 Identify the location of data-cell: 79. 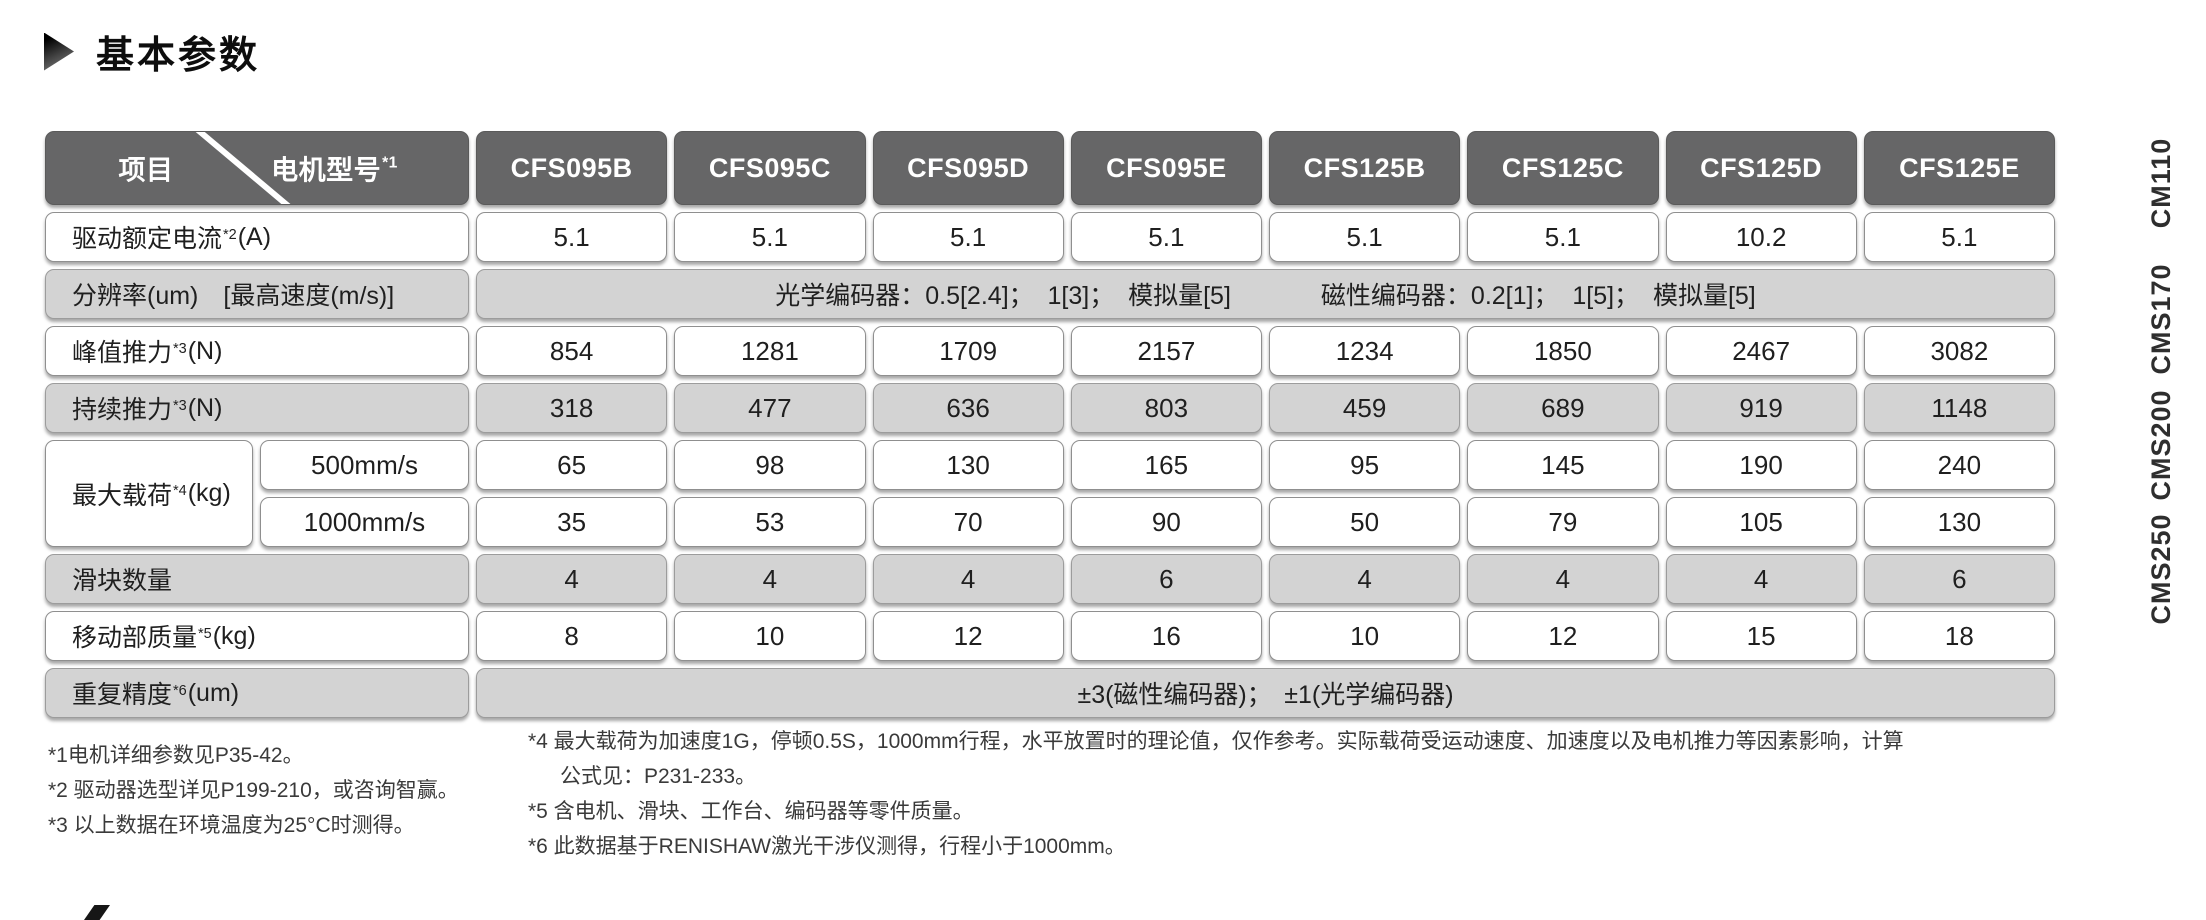
(1563, 522).